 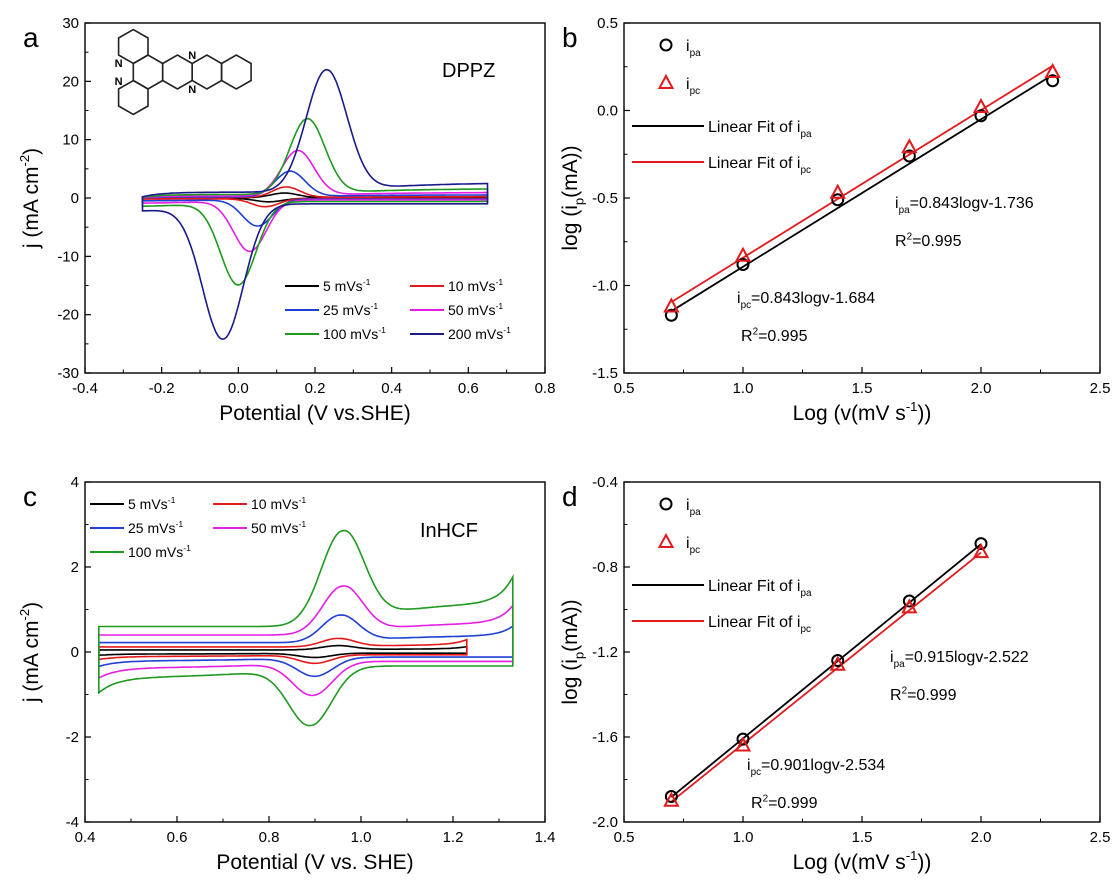 I want to click on y-tick-label: -0.8, so click(x=605, y=567).